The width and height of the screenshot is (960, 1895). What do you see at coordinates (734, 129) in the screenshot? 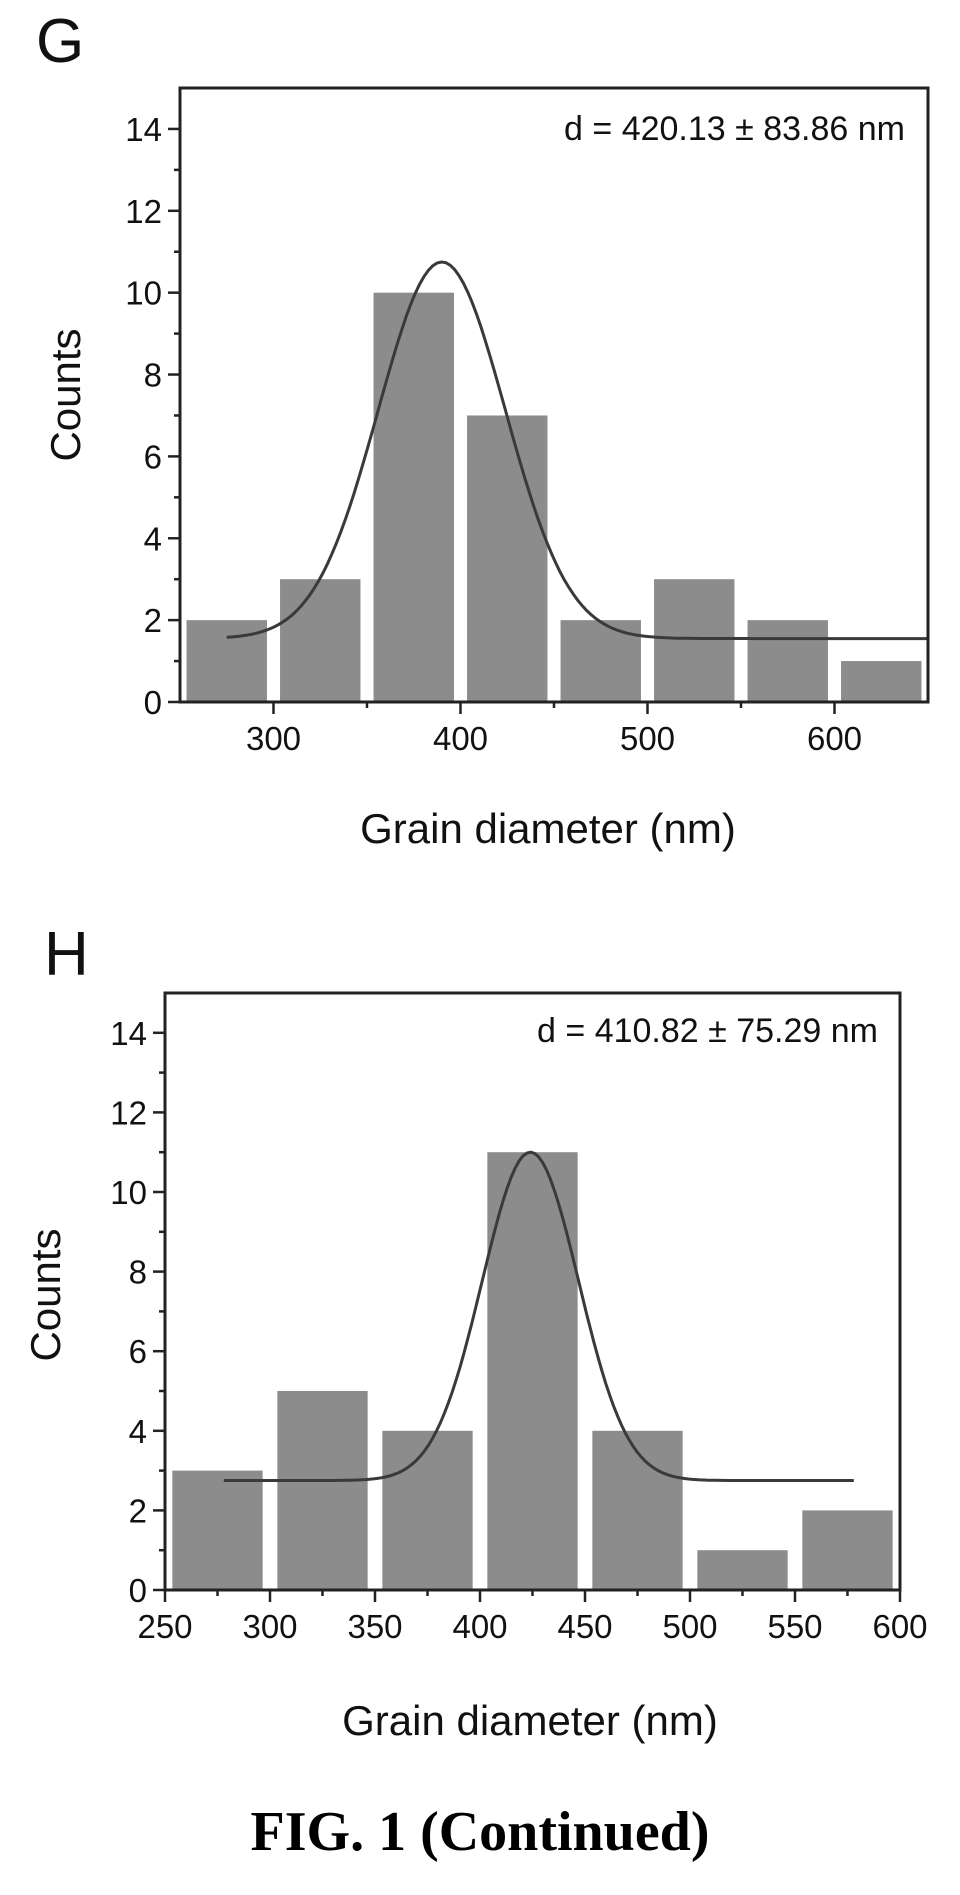
I see `annotation: d = 420.13 ± 83.86 nm` at bounding box center [734, 129].